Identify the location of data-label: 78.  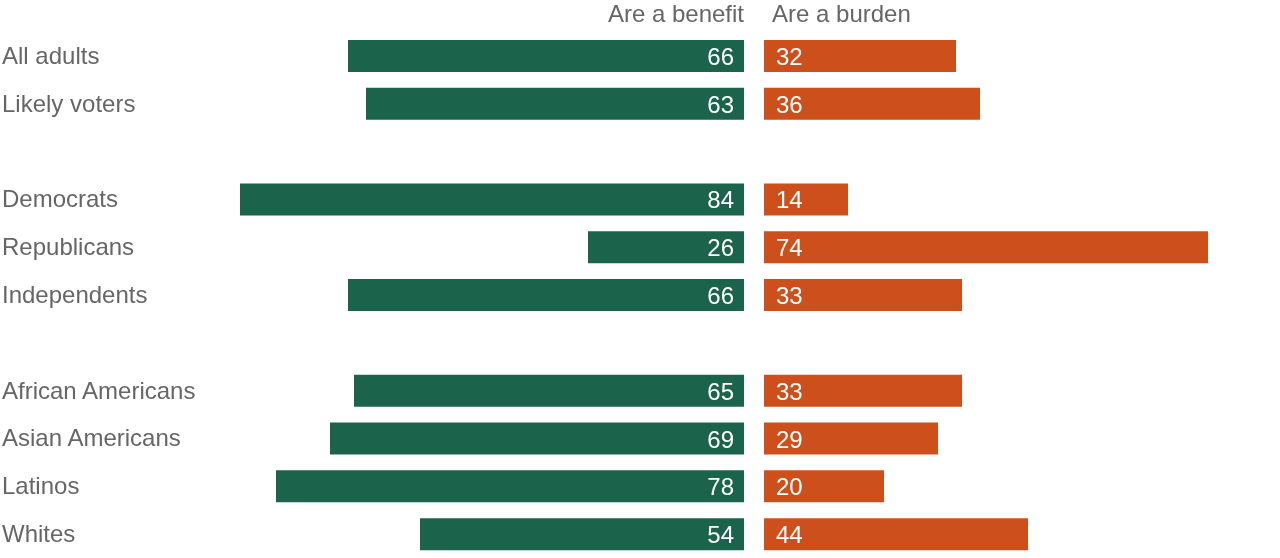
(720, 487).